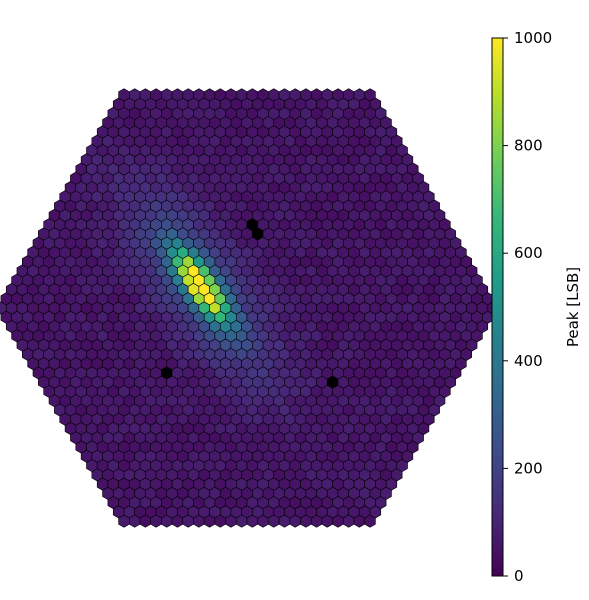 The height and width of the screenshot is (600, 589). Describe the element at coordinates (527, 307) in the screenshot. I see `colorbar-ticks: 0 200 400 600 800 1000` at that location.